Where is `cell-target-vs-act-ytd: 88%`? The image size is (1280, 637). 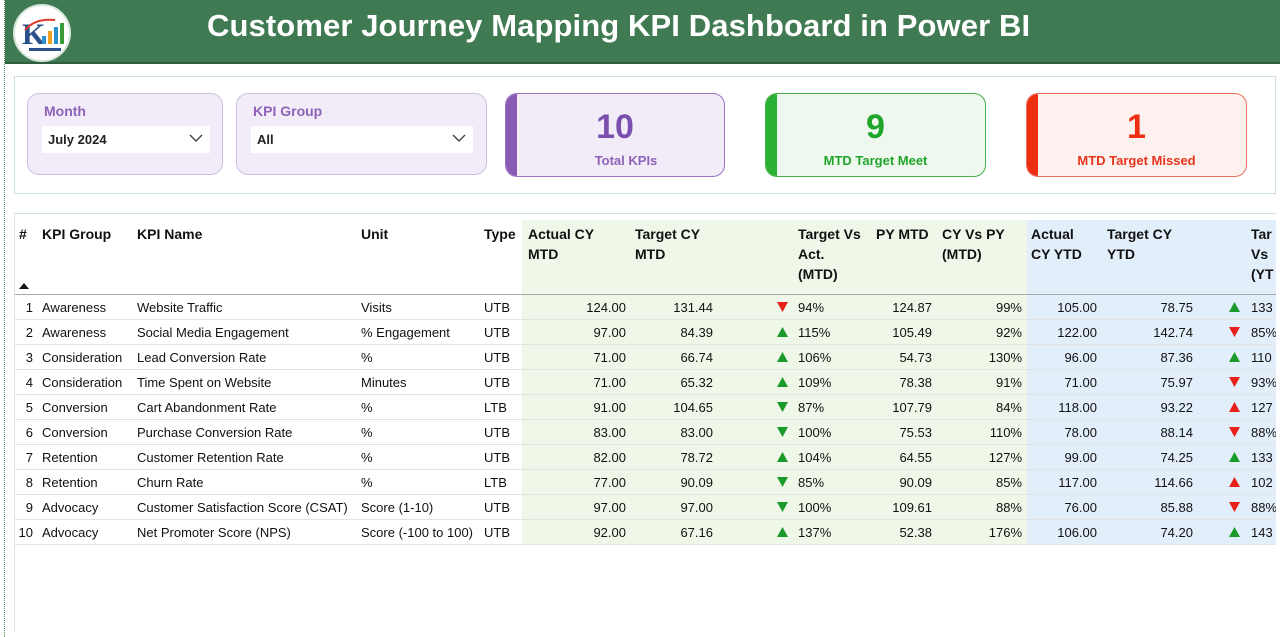 cell-target-vs-act-ytd: 88% is located at coordinates (1263, 507).